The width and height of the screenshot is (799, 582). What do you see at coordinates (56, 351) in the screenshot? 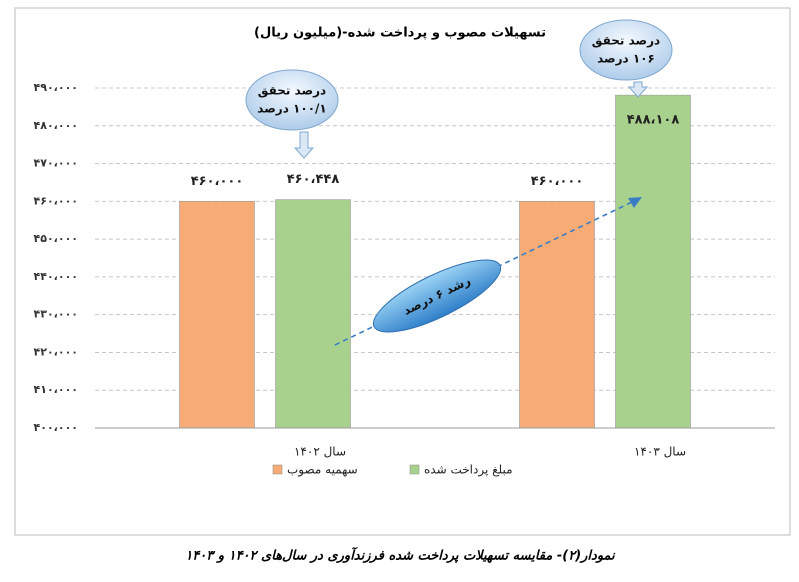
I see `y-tick-label: ۴۲۰،۰۰۰` at bounding box center [56, 351].